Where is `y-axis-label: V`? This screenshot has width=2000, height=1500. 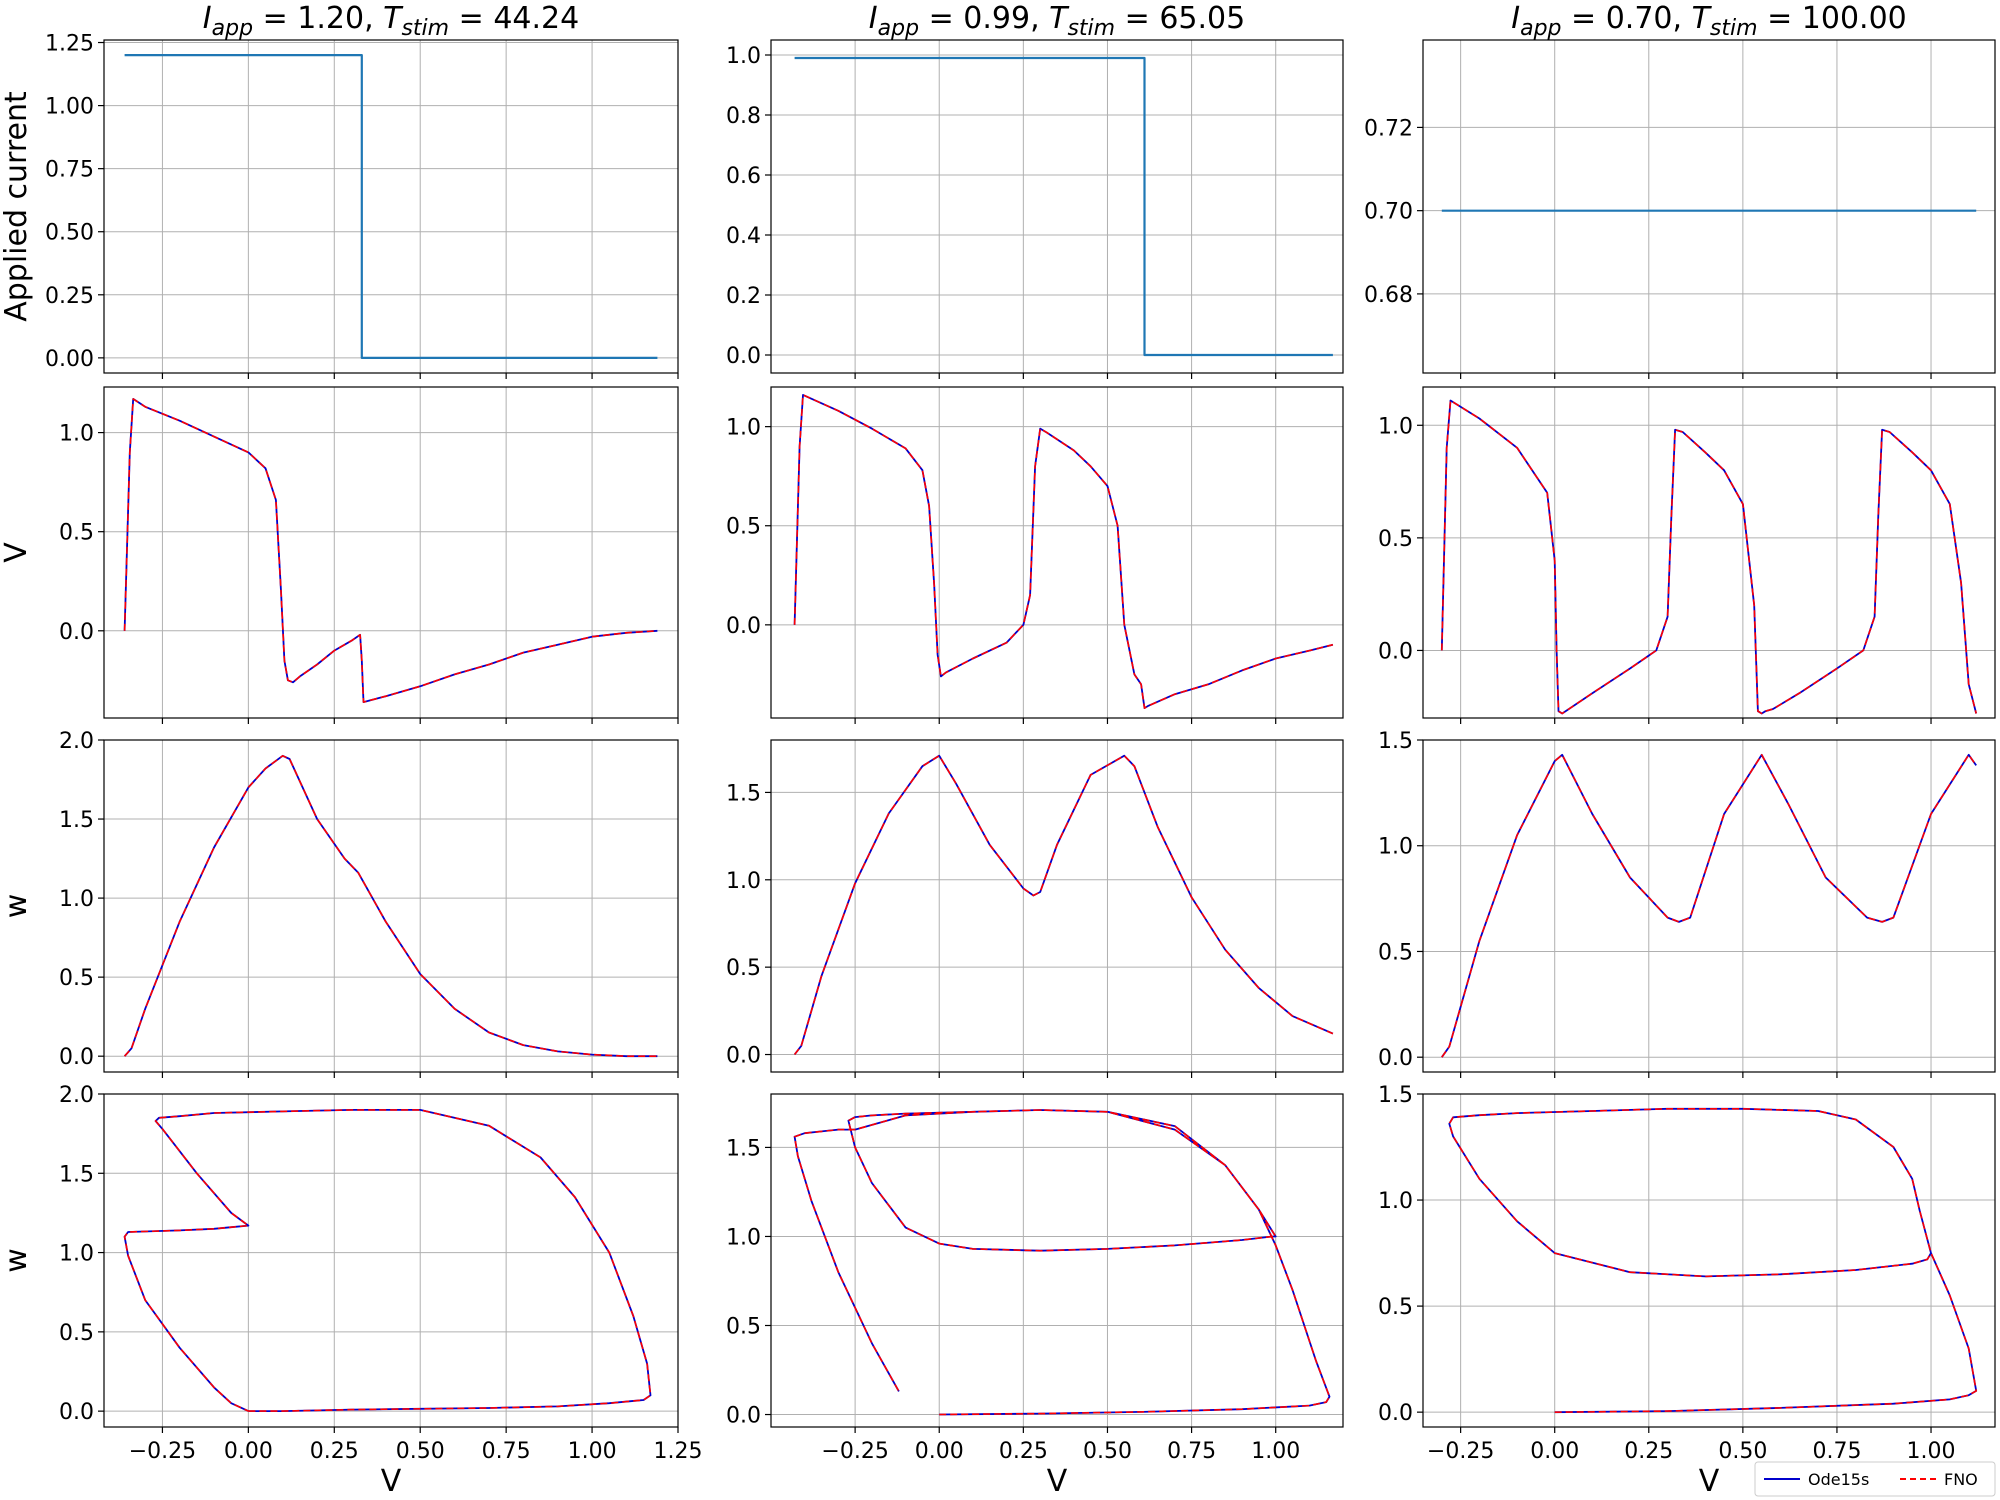
y-axis-label: V is located at coordinates (17, 552).